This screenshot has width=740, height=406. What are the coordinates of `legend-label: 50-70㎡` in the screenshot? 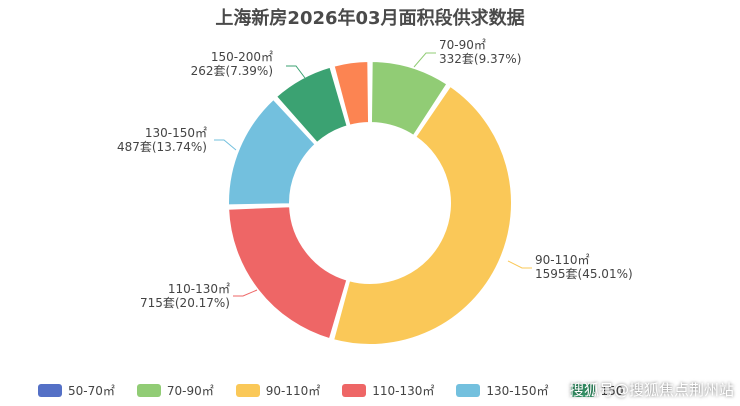 It's located at (91, 391).